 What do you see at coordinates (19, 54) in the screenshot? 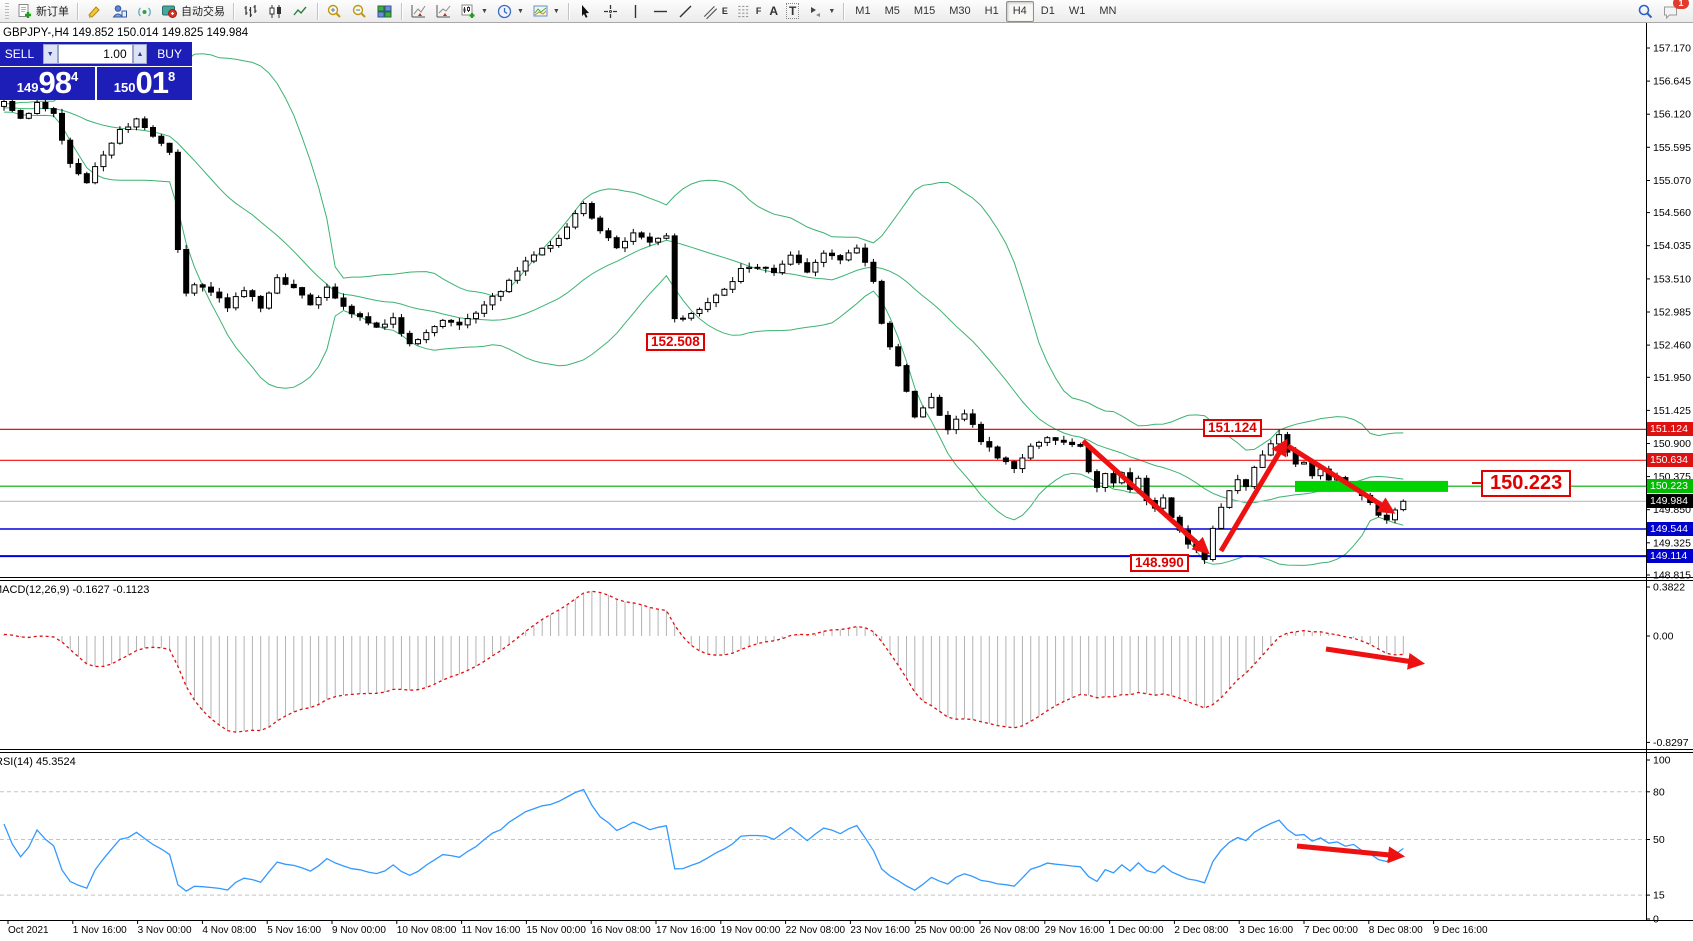
I see `sell-button: SELL` at bounding box center [19, 54].